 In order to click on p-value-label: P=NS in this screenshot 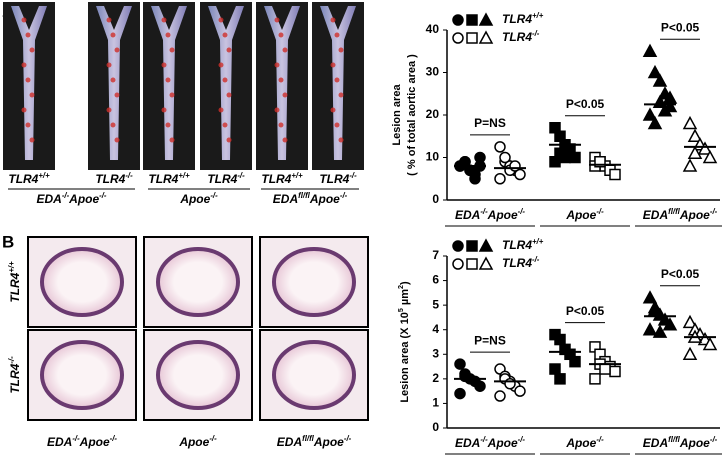, I will do `click(490, 123)`.